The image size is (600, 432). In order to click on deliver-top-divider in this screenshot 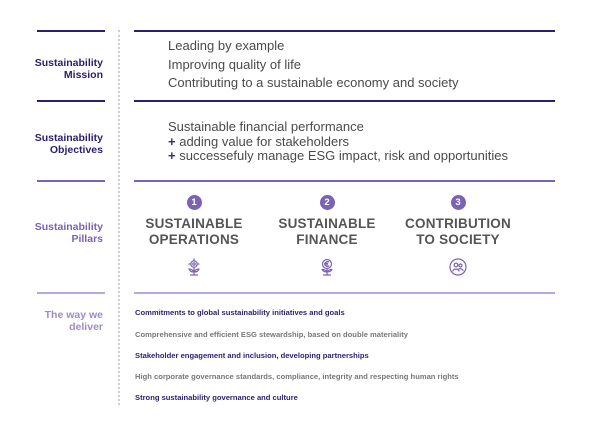, I will do `click(344, 293)`.